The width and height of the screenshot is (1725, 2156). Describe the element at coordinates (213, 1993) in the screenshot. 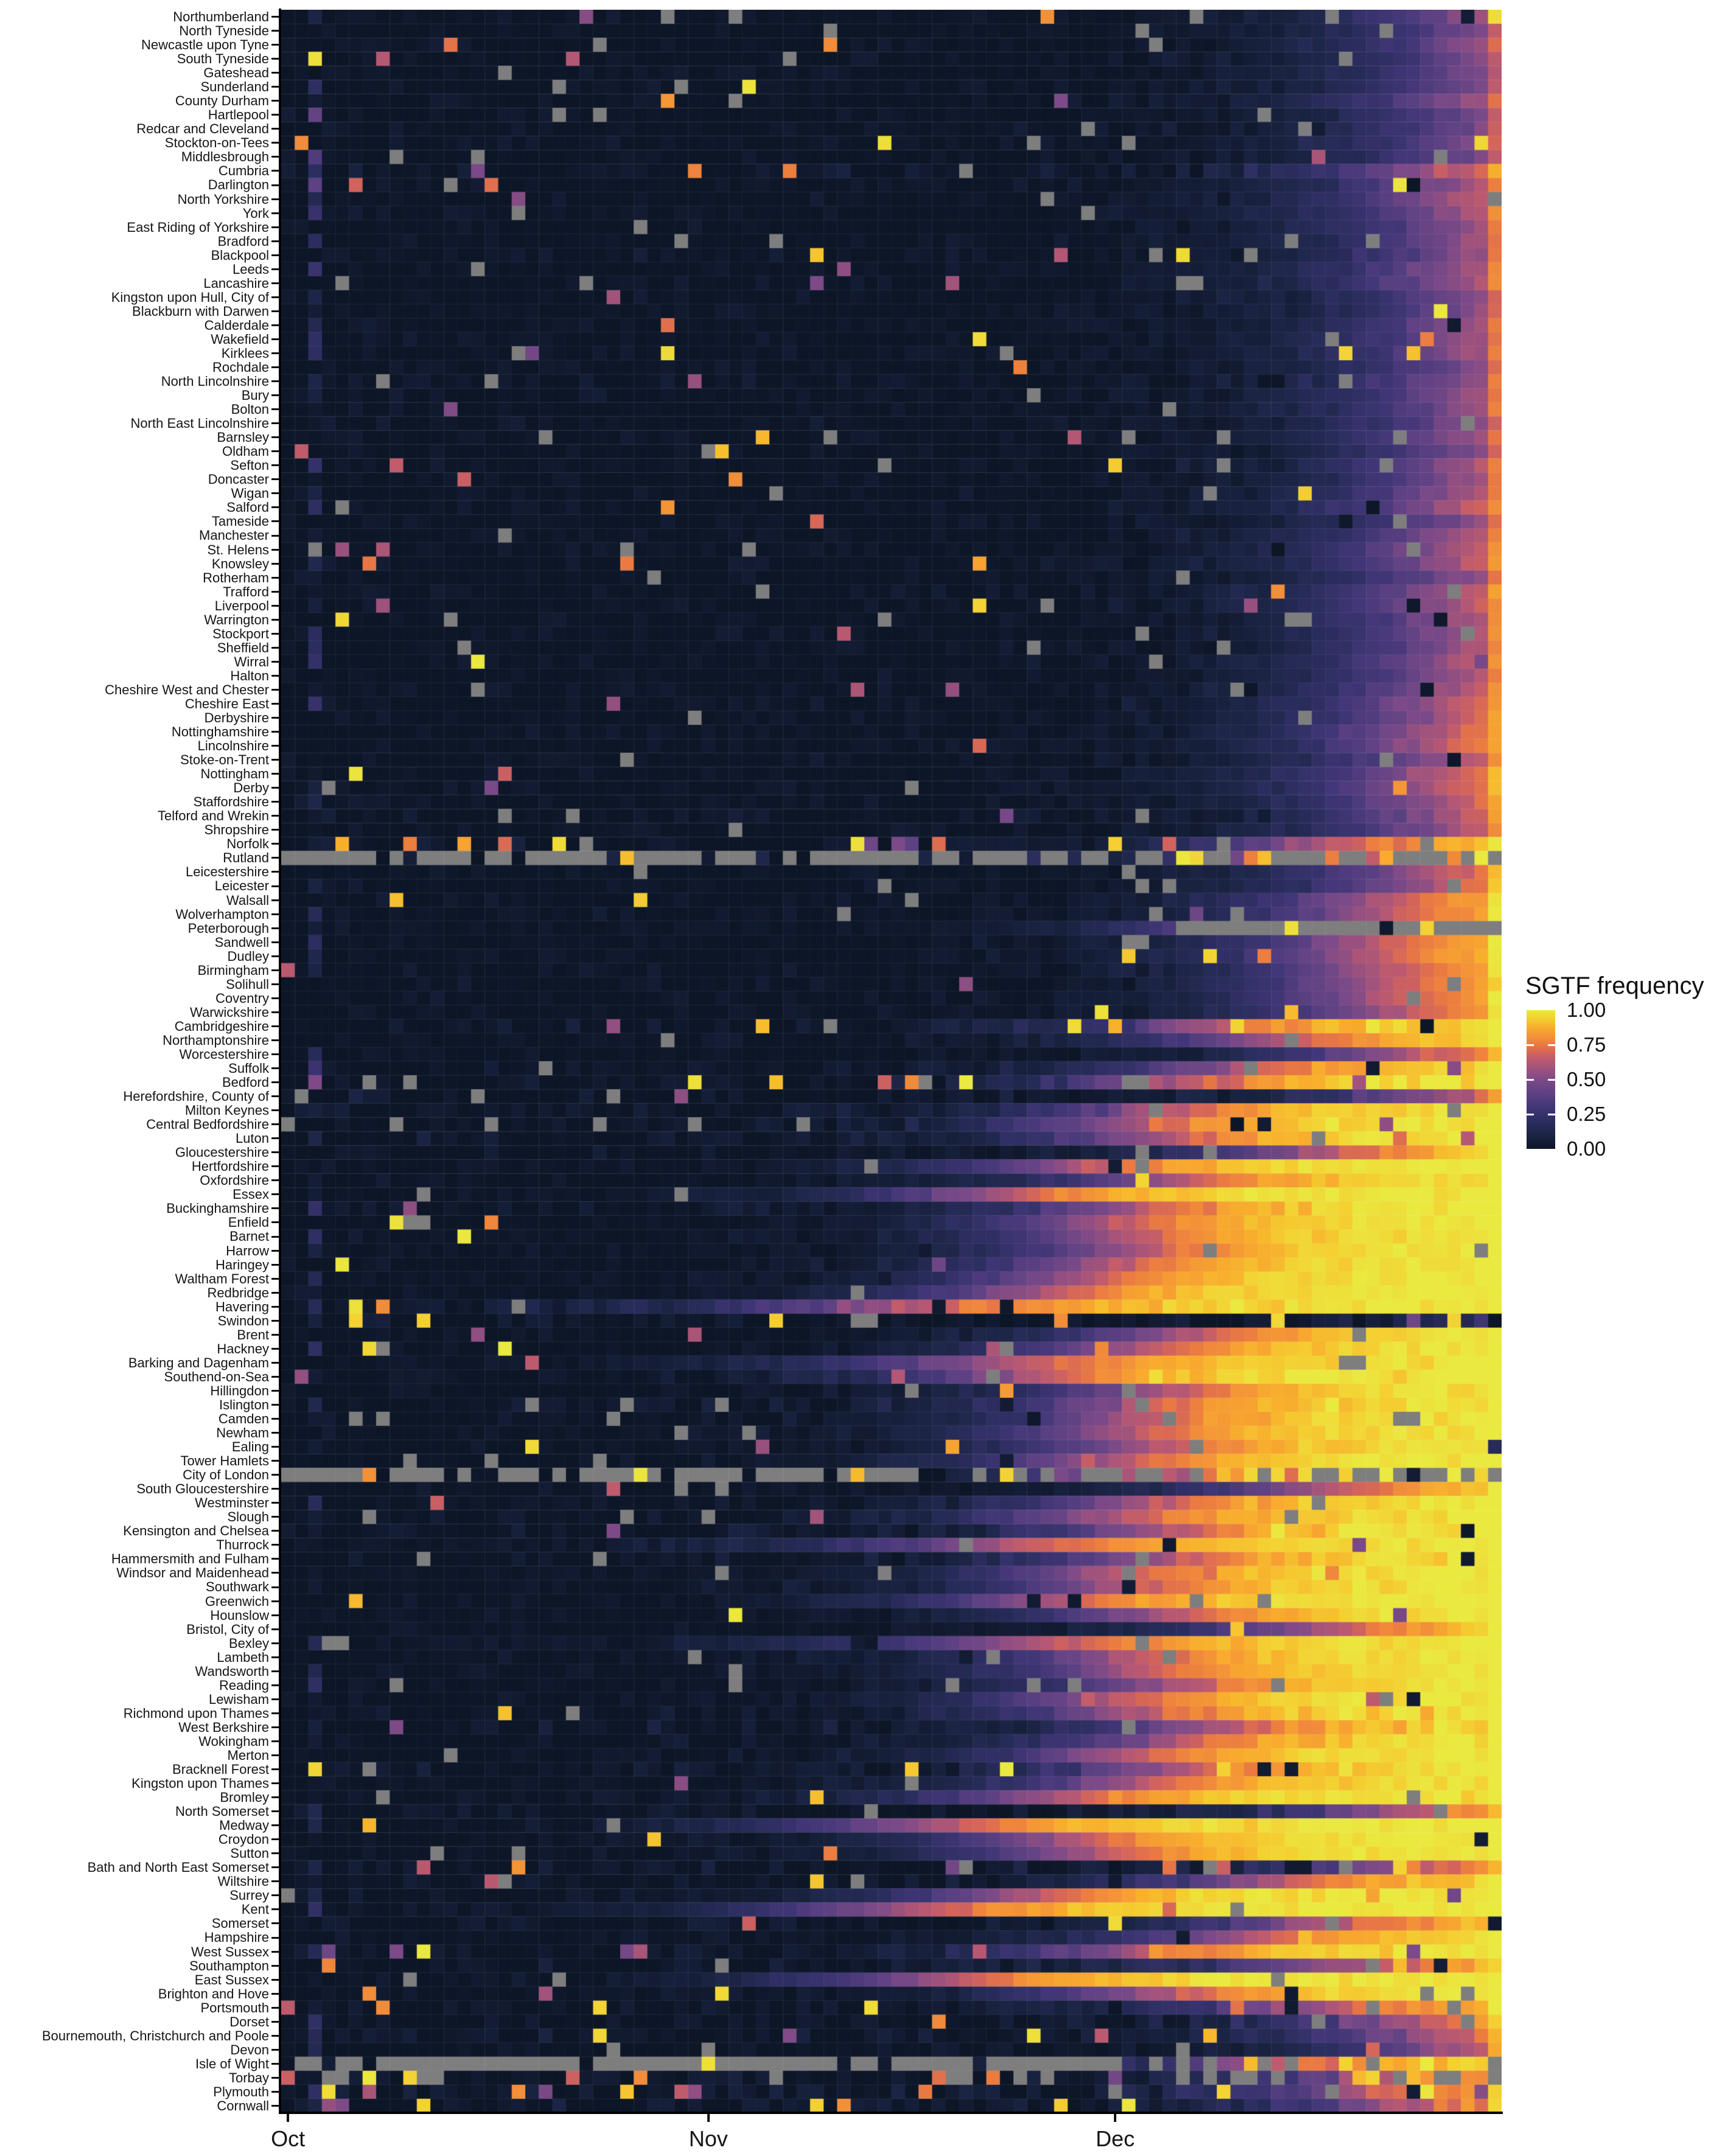

I see `y-axis-label: Brighton and Hove` at that location.